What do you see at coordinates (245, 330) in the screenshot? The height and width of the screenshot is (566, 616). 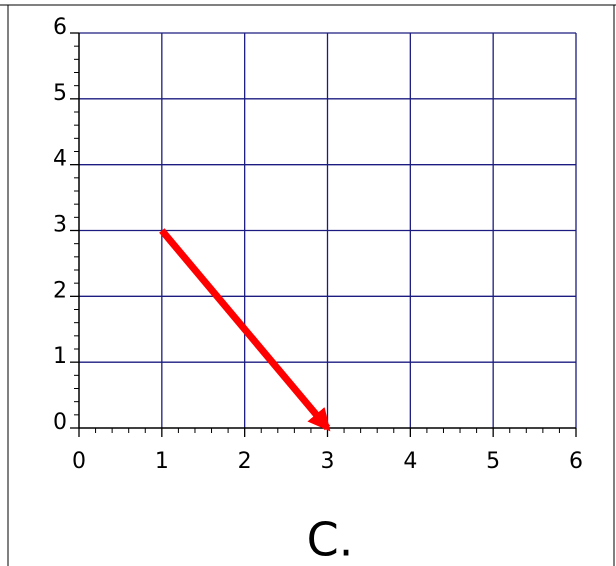 I see `vector-arrow` at bounding box center [245, 330].